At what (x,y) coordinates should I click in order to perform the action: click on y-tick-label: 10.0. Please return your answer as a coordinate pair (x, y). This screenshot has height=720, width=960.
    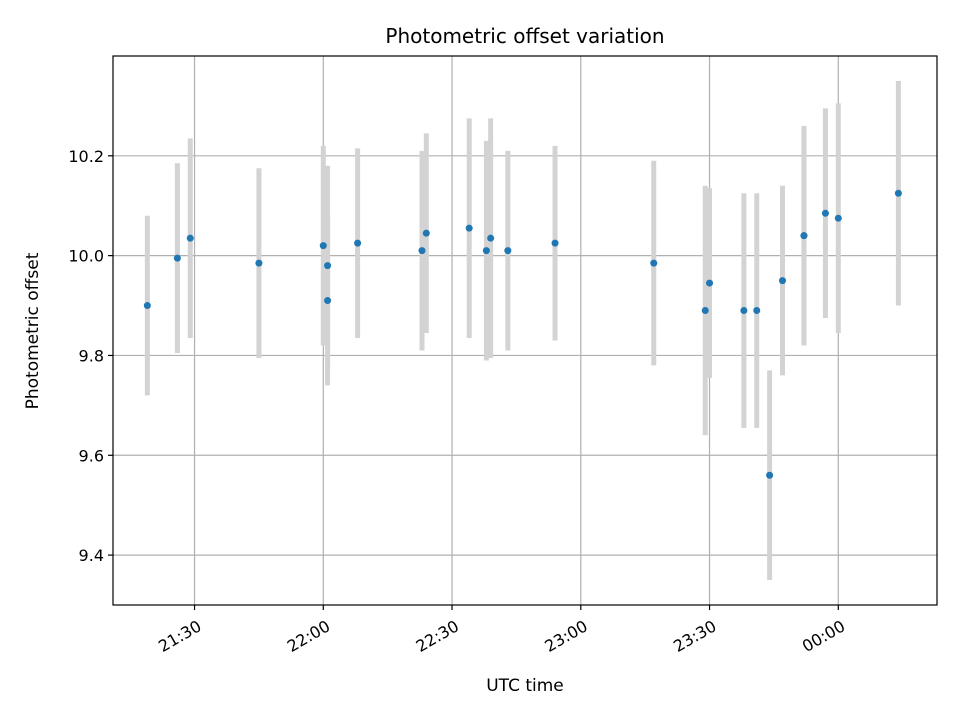
    Looking at the image, I should click on (86, 256).